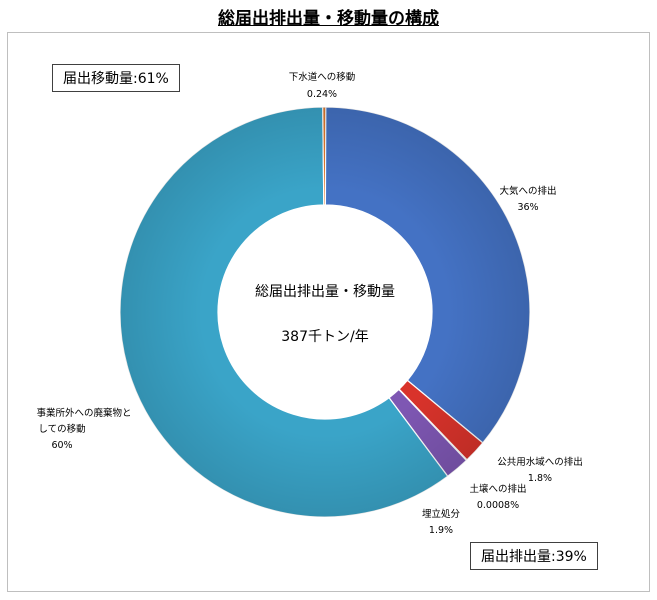 This screenshot has height=600, width=657. What do you see at coordinates (324, 156) in the screenshot?
I see `slice-sewer` at bounding box center [324, 156].